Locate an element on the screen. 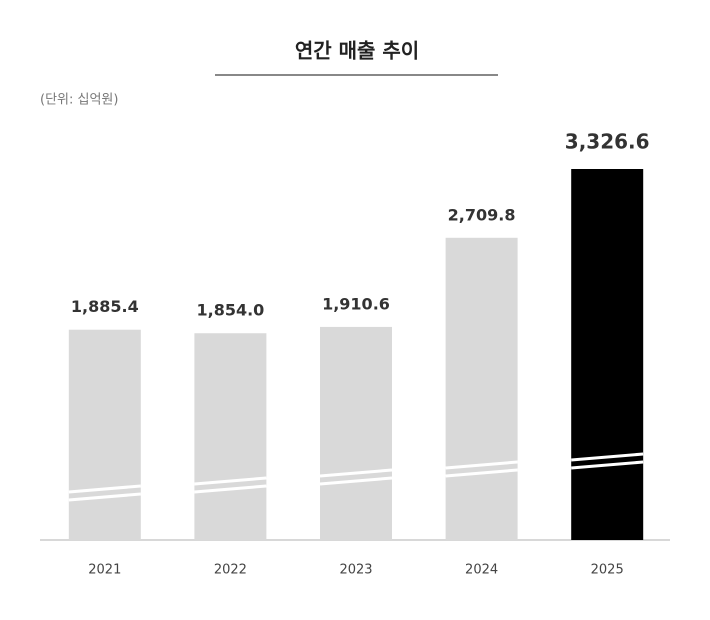 The width and height of the screenshot is (710, 620). value-label: 1,910.6 is located at coordinates (356, 303).